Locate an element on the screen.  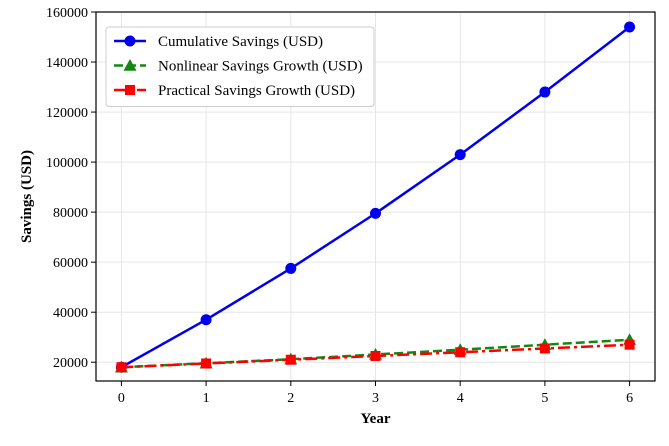
y-tick-label: 100000 is located at coordinates (67, 163).